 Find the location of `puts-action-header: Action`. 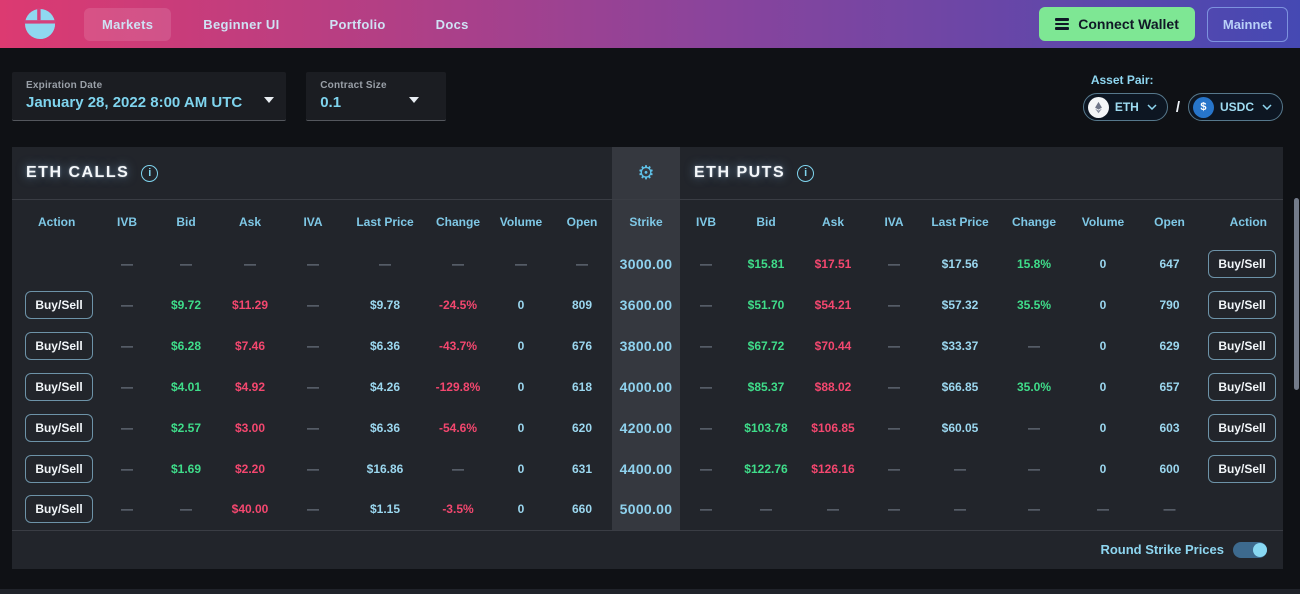

puts-action-header: Action is located at coordinates (1248, 222).